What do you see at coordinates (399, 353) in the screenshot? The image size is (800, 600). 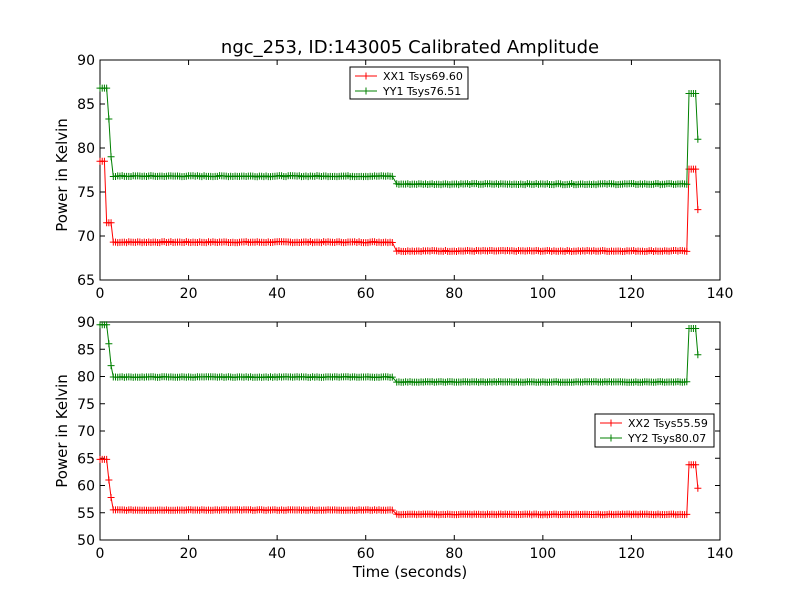 I see `series-yy2` at bounding box center [399, 353].